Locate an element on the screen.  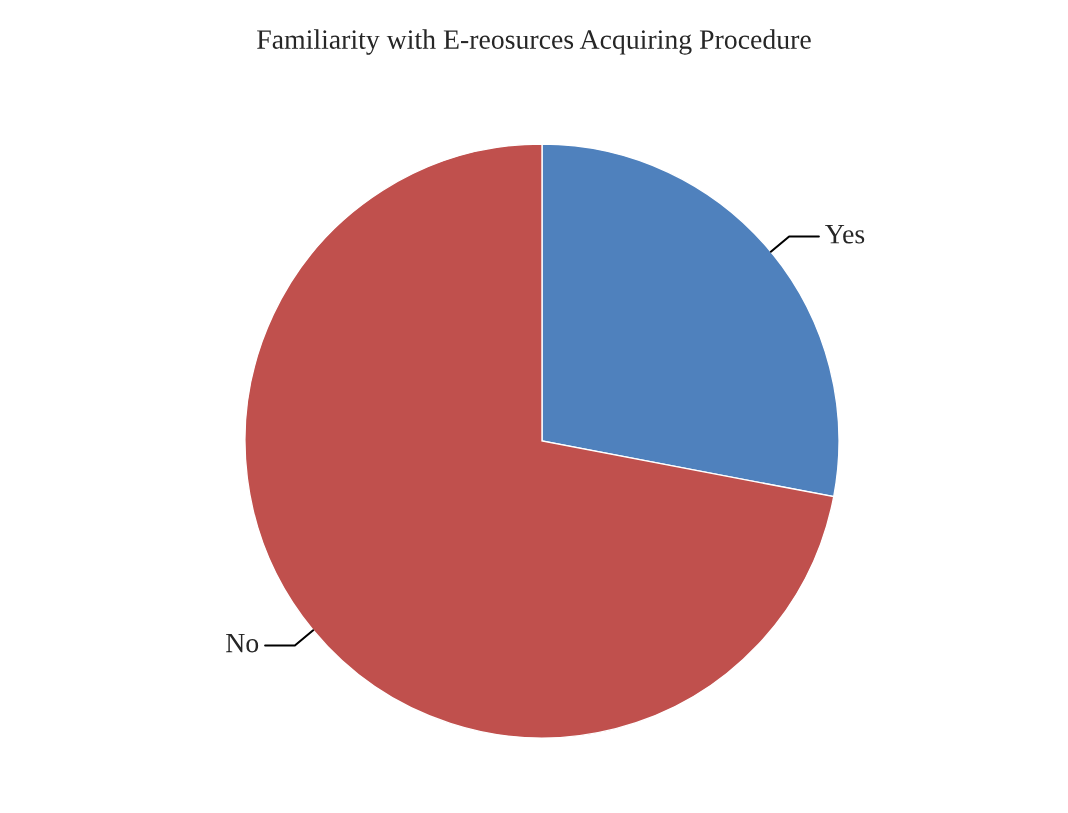
chart-title: Familiarity with E-reosurces Acquiring Procedure is located at coordinates (534, 42).